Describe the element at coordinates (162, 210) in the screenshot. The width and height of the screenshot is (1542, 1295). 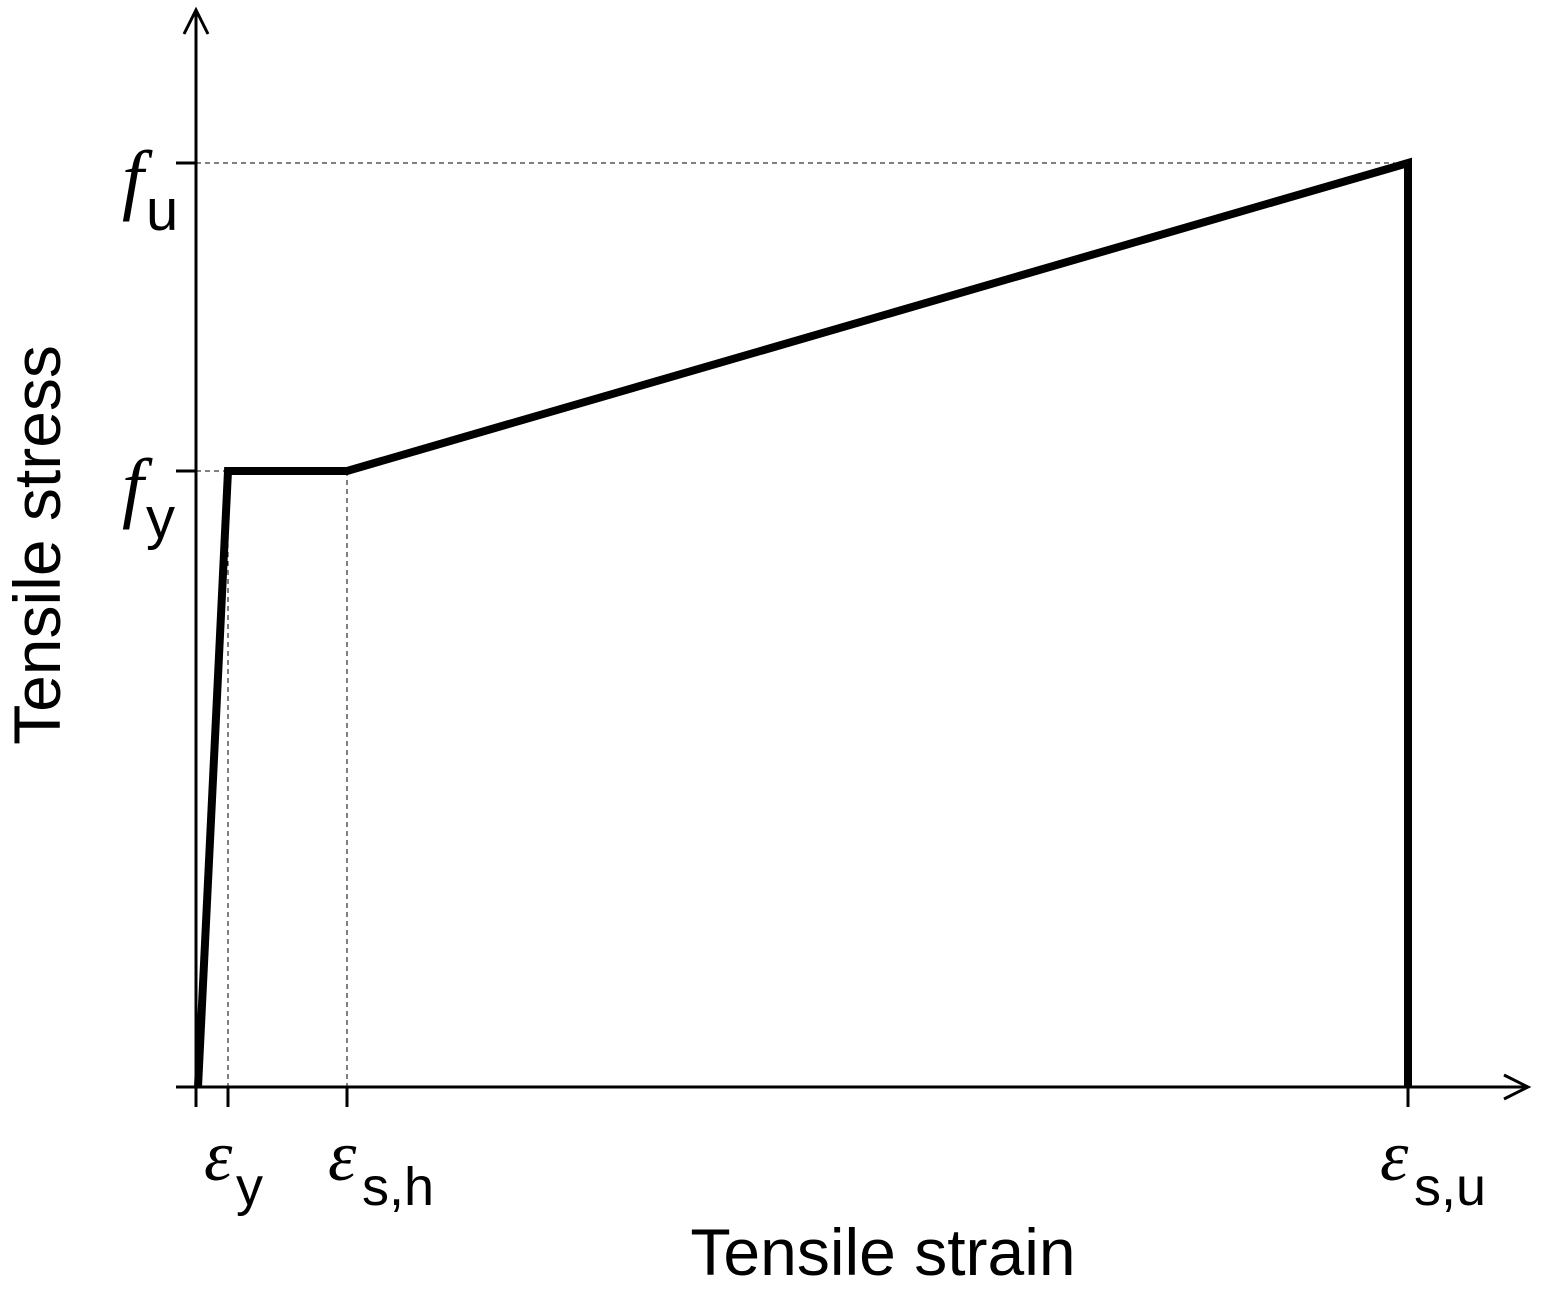
I see `subscript: u` at that location.